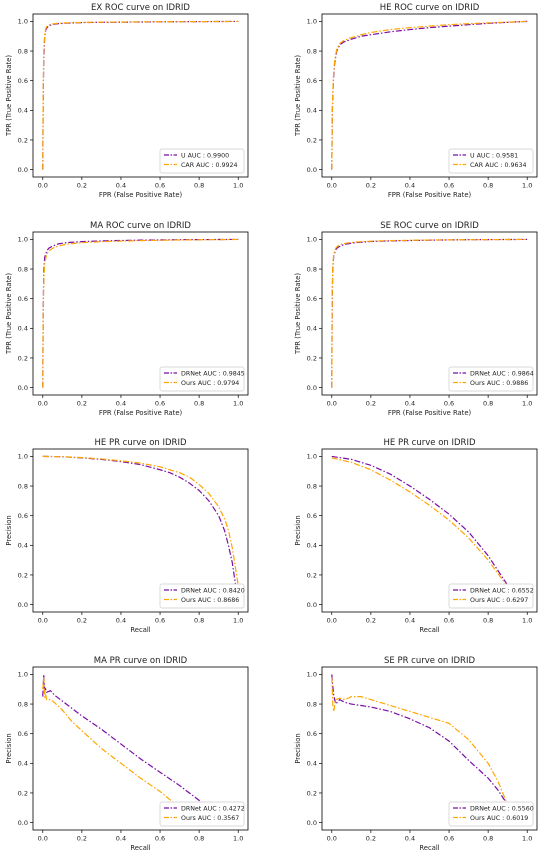 This screenshot has height=856, width=550. What do you see at coordinates (213, 374) in the screenshot?
I see `legend-entry: DRNet AUC : 0.9845` at bounding box center [213, 374].